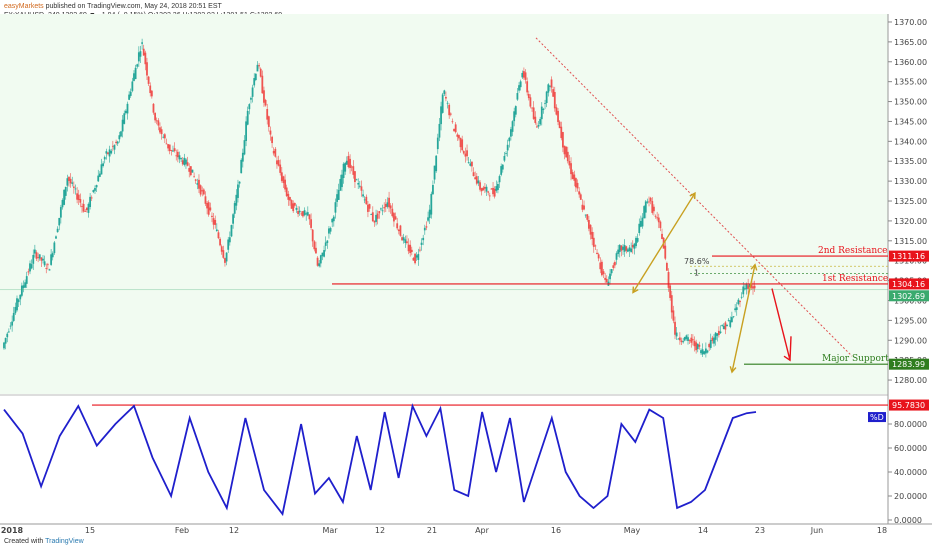 The image size is (932, 550). What do you see at coordinates (910, 340) in the screenshot?
I see `price-tick-label: 1290.00` at bounding box center [910, 340].